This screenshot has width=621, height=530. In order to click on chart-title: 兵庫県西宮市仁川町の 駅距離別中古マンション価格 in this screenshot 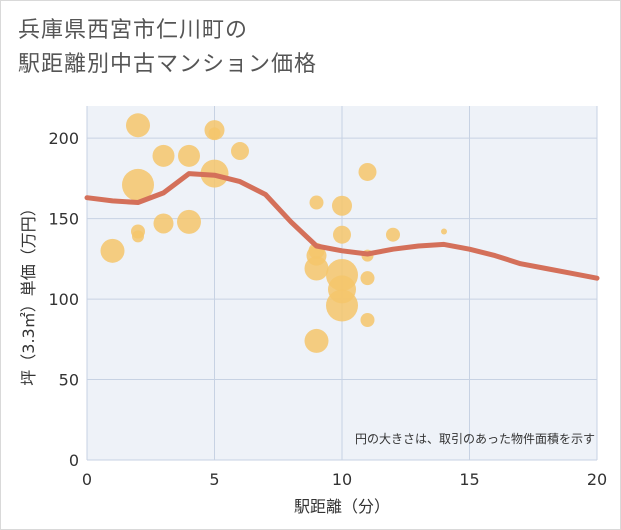, I will do `click(167, 48)`.